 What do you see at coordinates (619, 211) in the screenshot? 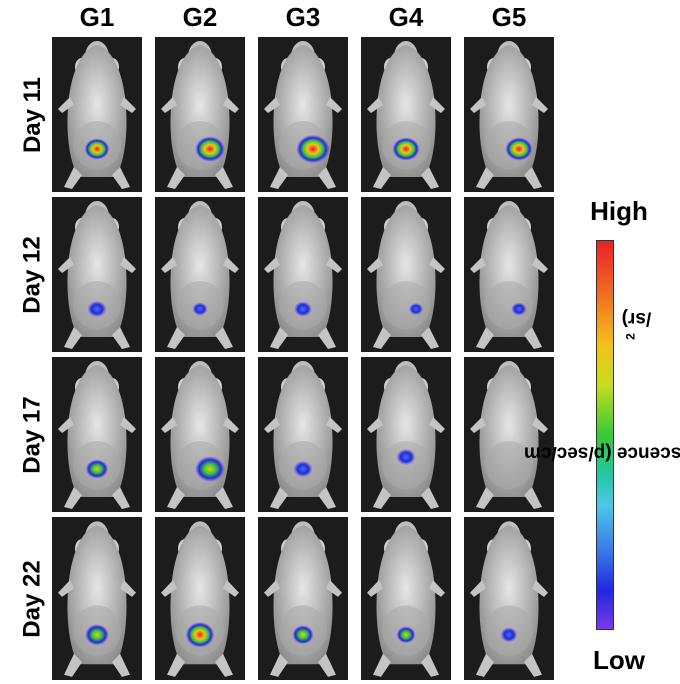
I see `scale-high-label: High` at bounding box center [619, 211].